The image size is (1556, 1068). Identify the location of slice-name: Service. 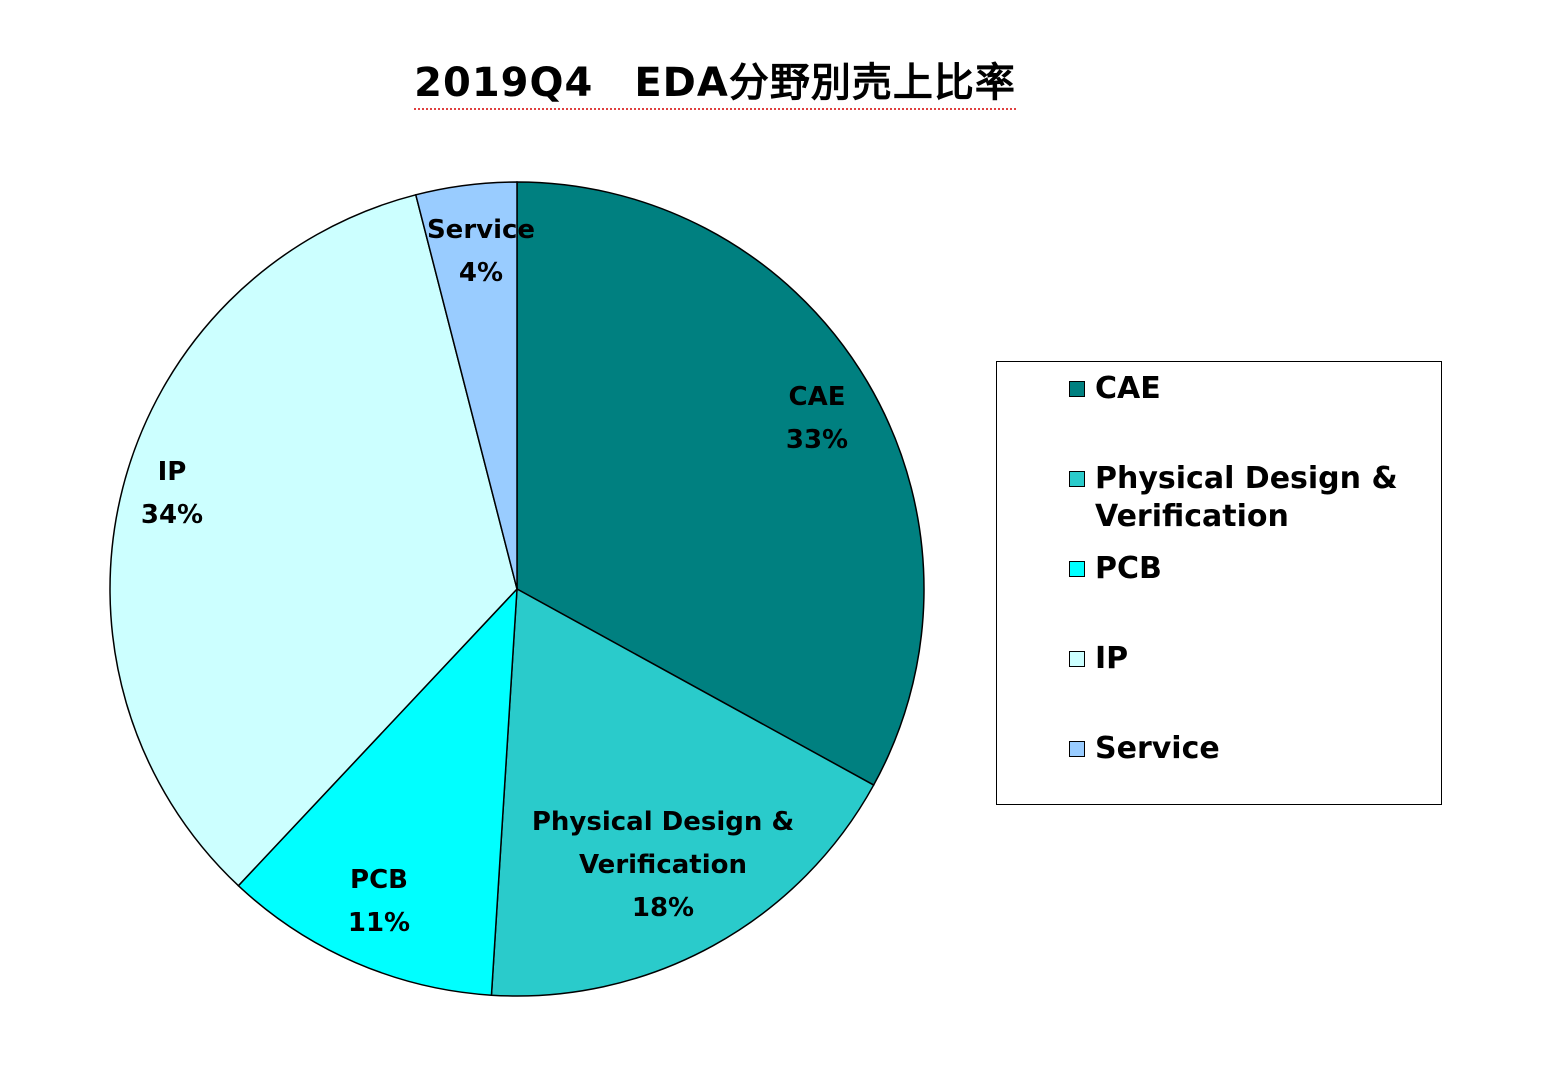
(481, 230).